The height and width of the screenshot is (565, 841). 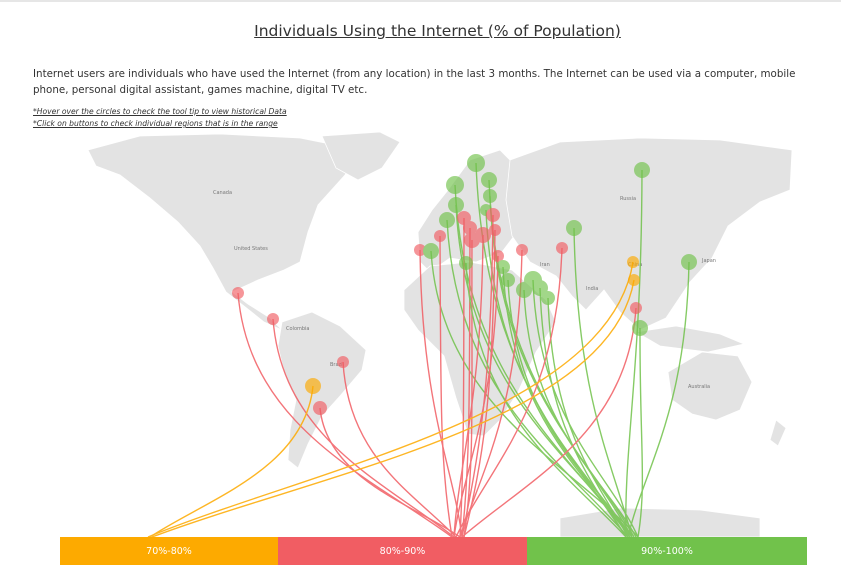 What do you see at coordinates (592, 289) in the screenshot?
I see `label-india: India` at bounding box center [592, 289].